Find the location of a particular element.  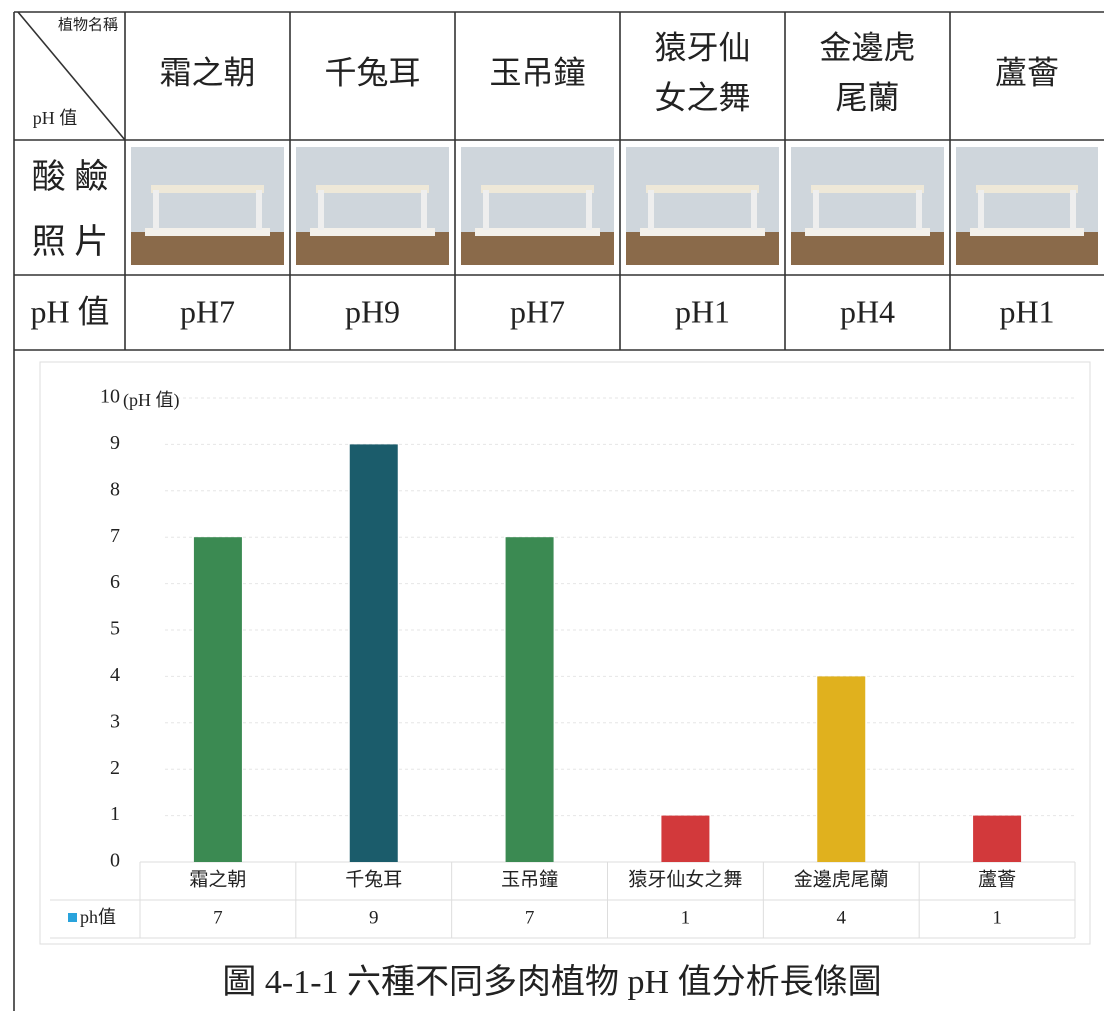

y-tick-label: 1 is located at coordinates (115, 814).